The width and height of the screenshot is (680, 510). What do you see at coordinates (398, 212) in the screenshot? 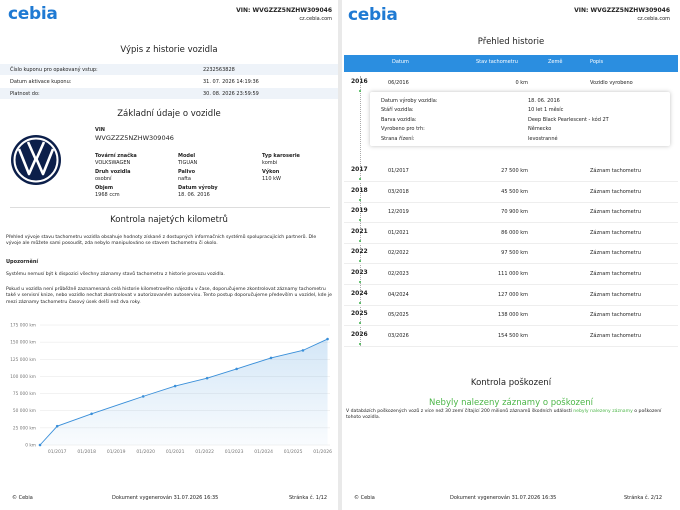
I see `date: 12/2019` at bounding box center [398, 212].